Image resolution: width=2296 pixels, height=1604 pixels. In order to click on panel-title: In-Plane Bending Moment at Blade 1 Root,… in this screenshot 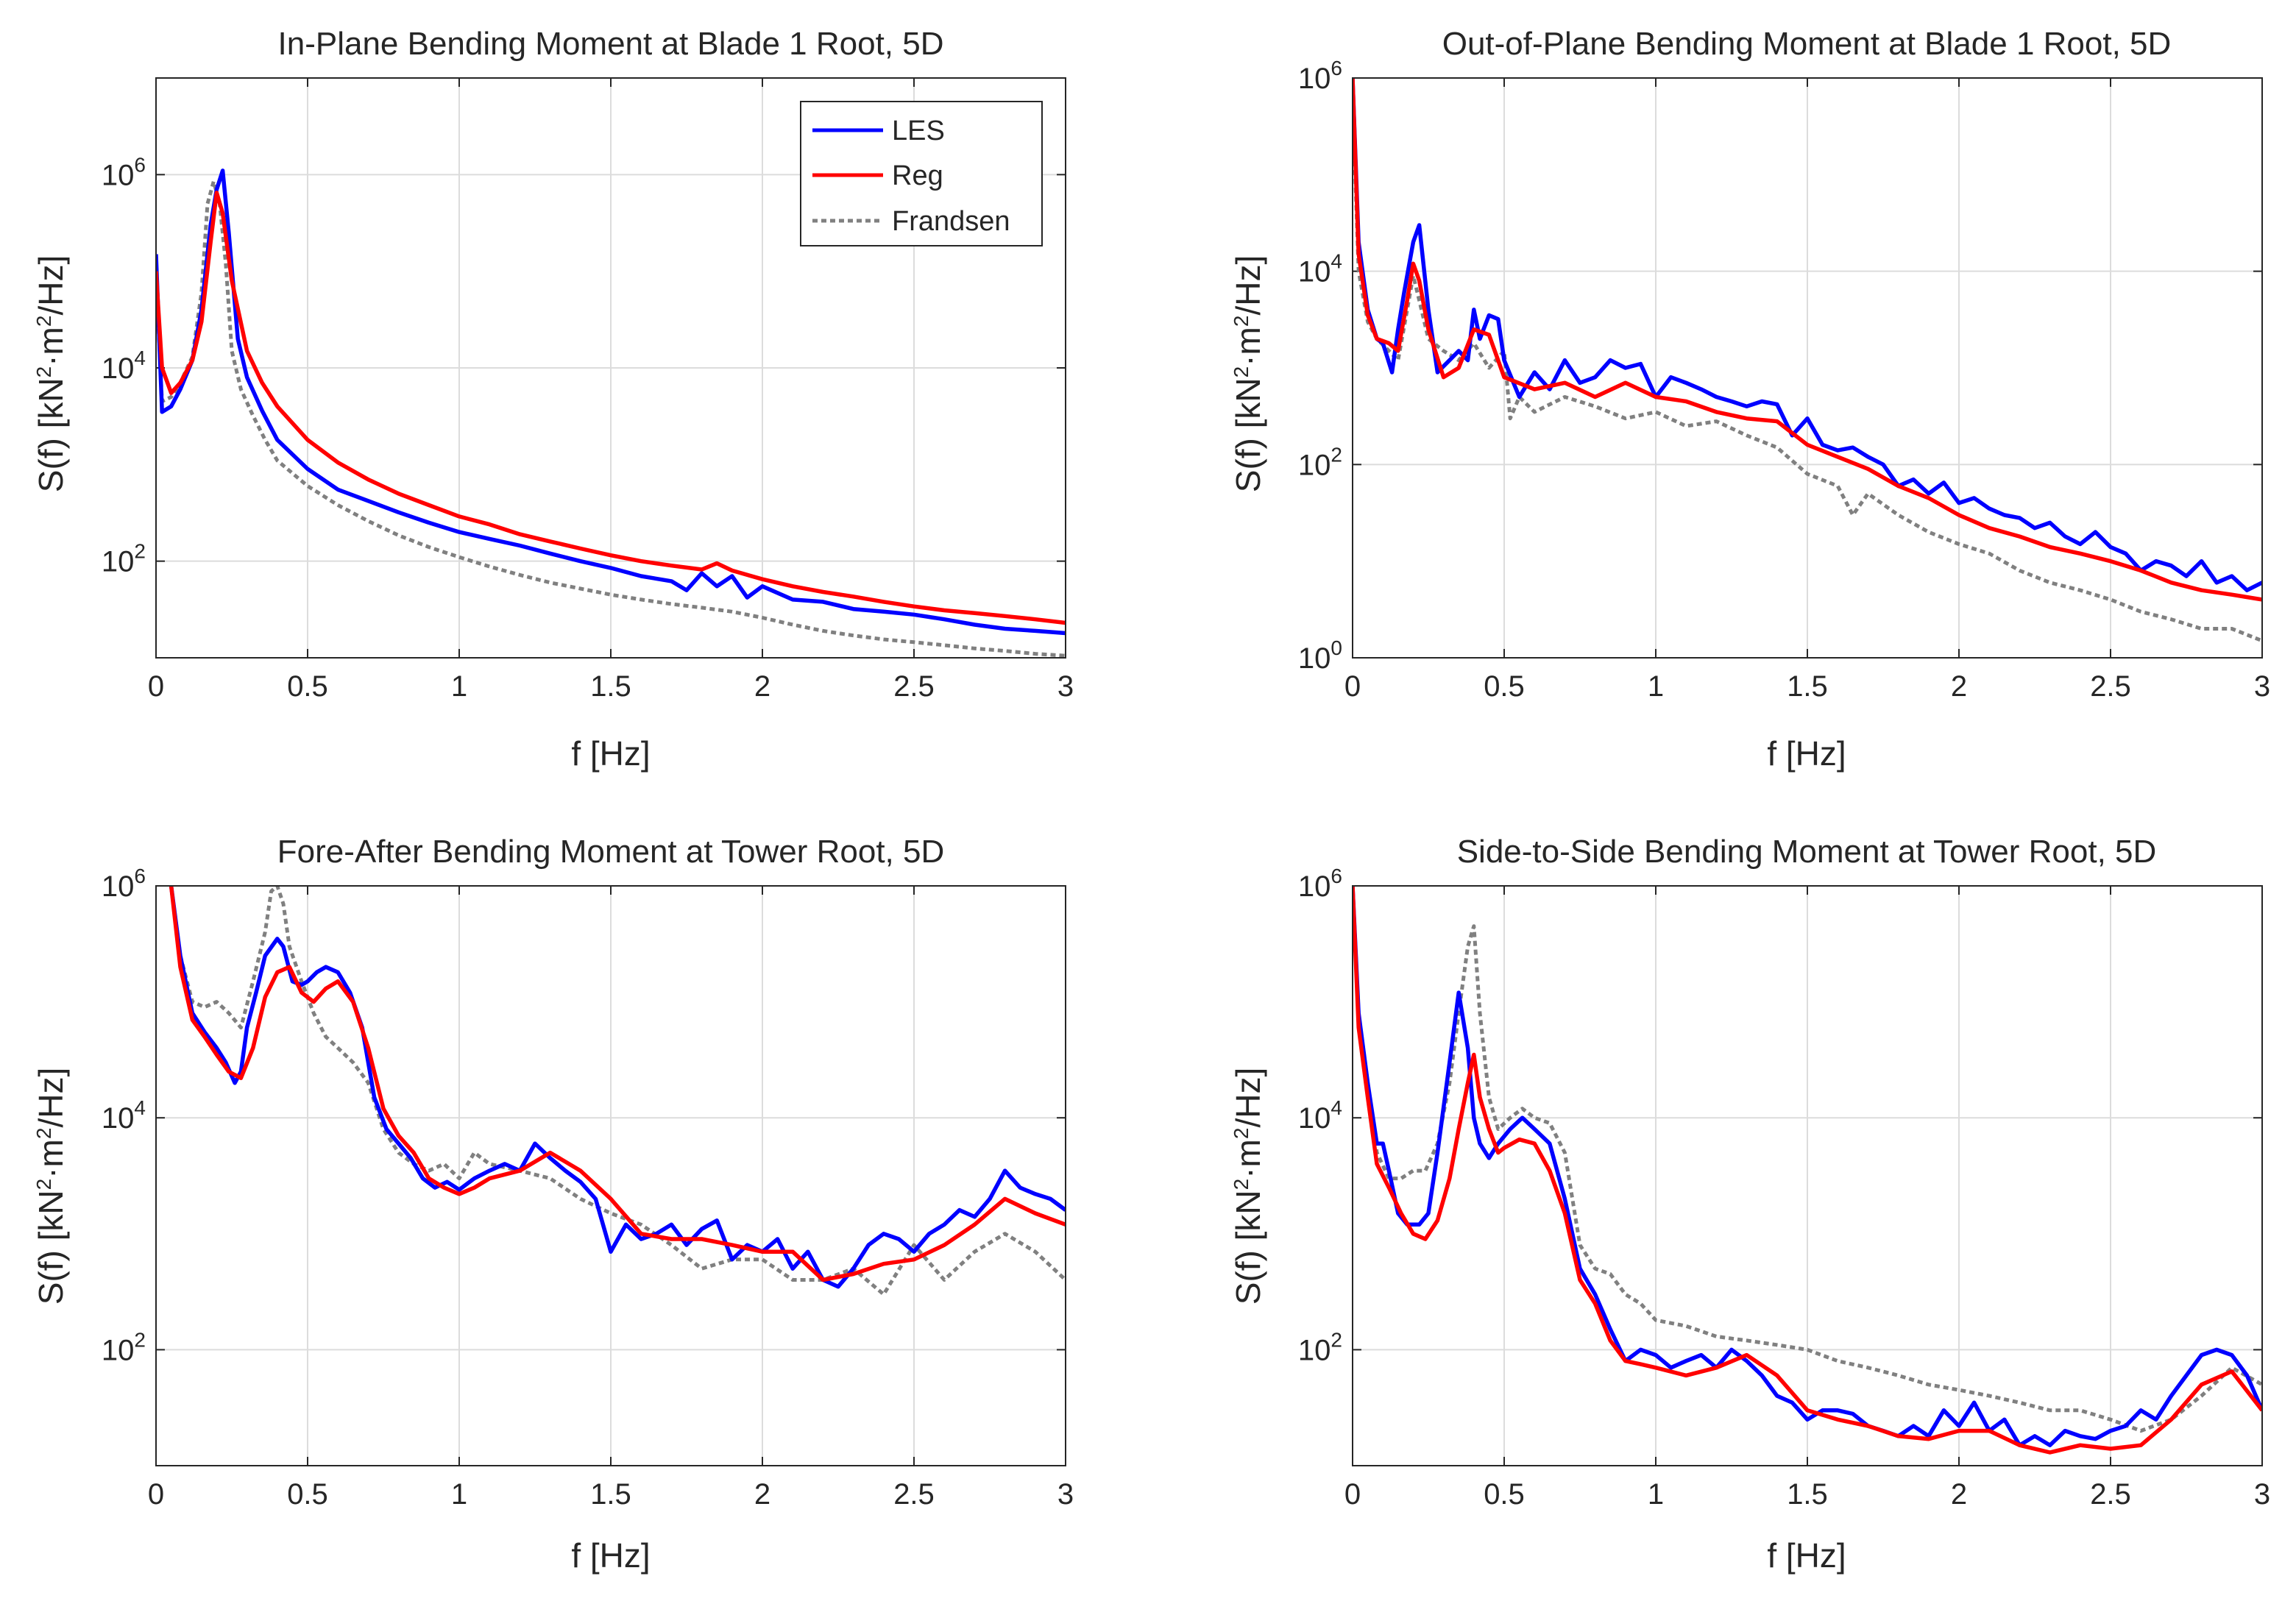, I will do `click(611, 44)`.